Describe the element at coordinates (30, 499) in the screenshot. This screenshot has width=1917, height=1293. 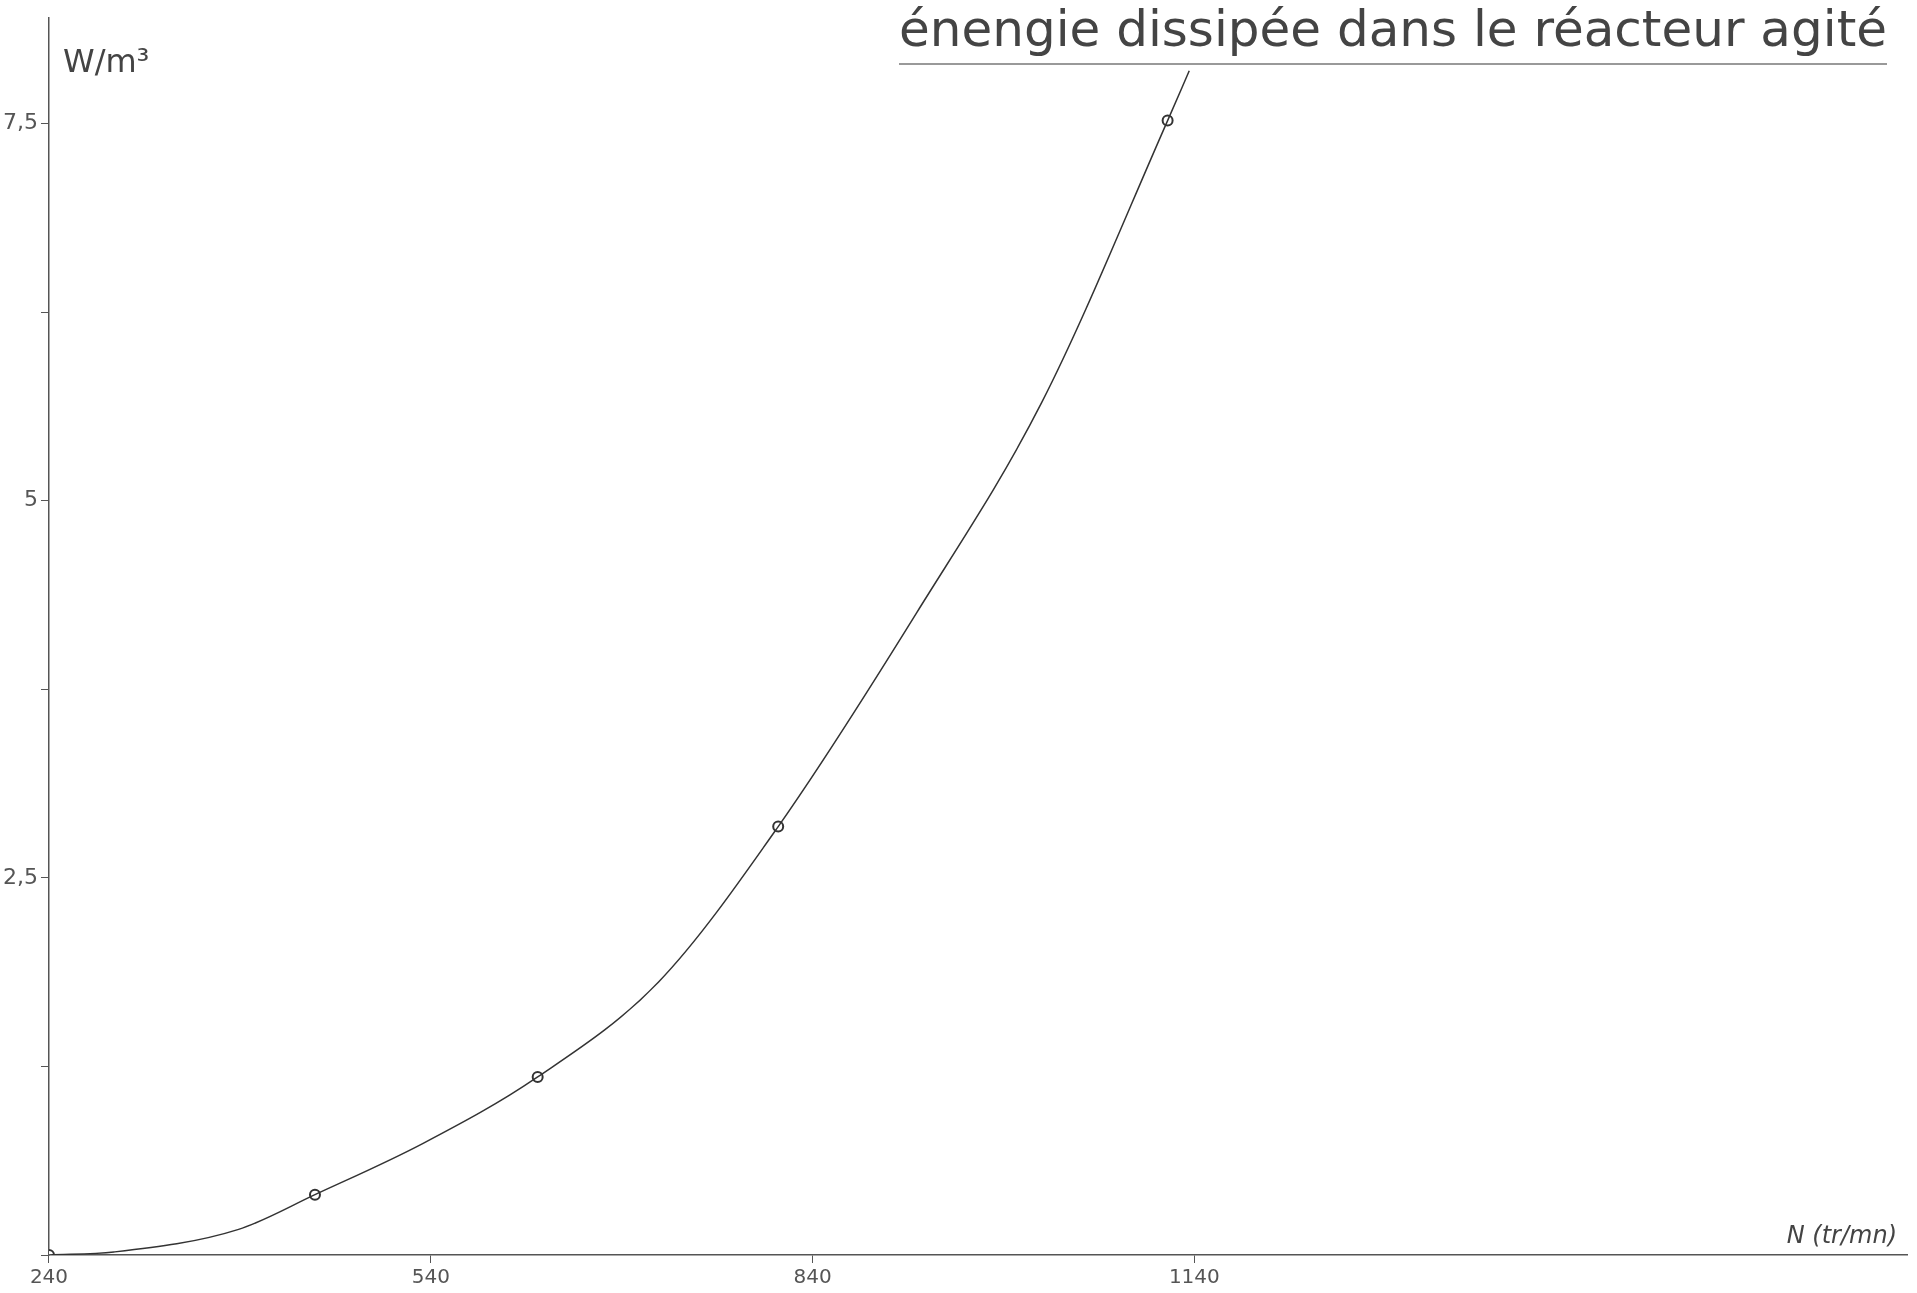
I see `y-tick-label: 5` at that location.